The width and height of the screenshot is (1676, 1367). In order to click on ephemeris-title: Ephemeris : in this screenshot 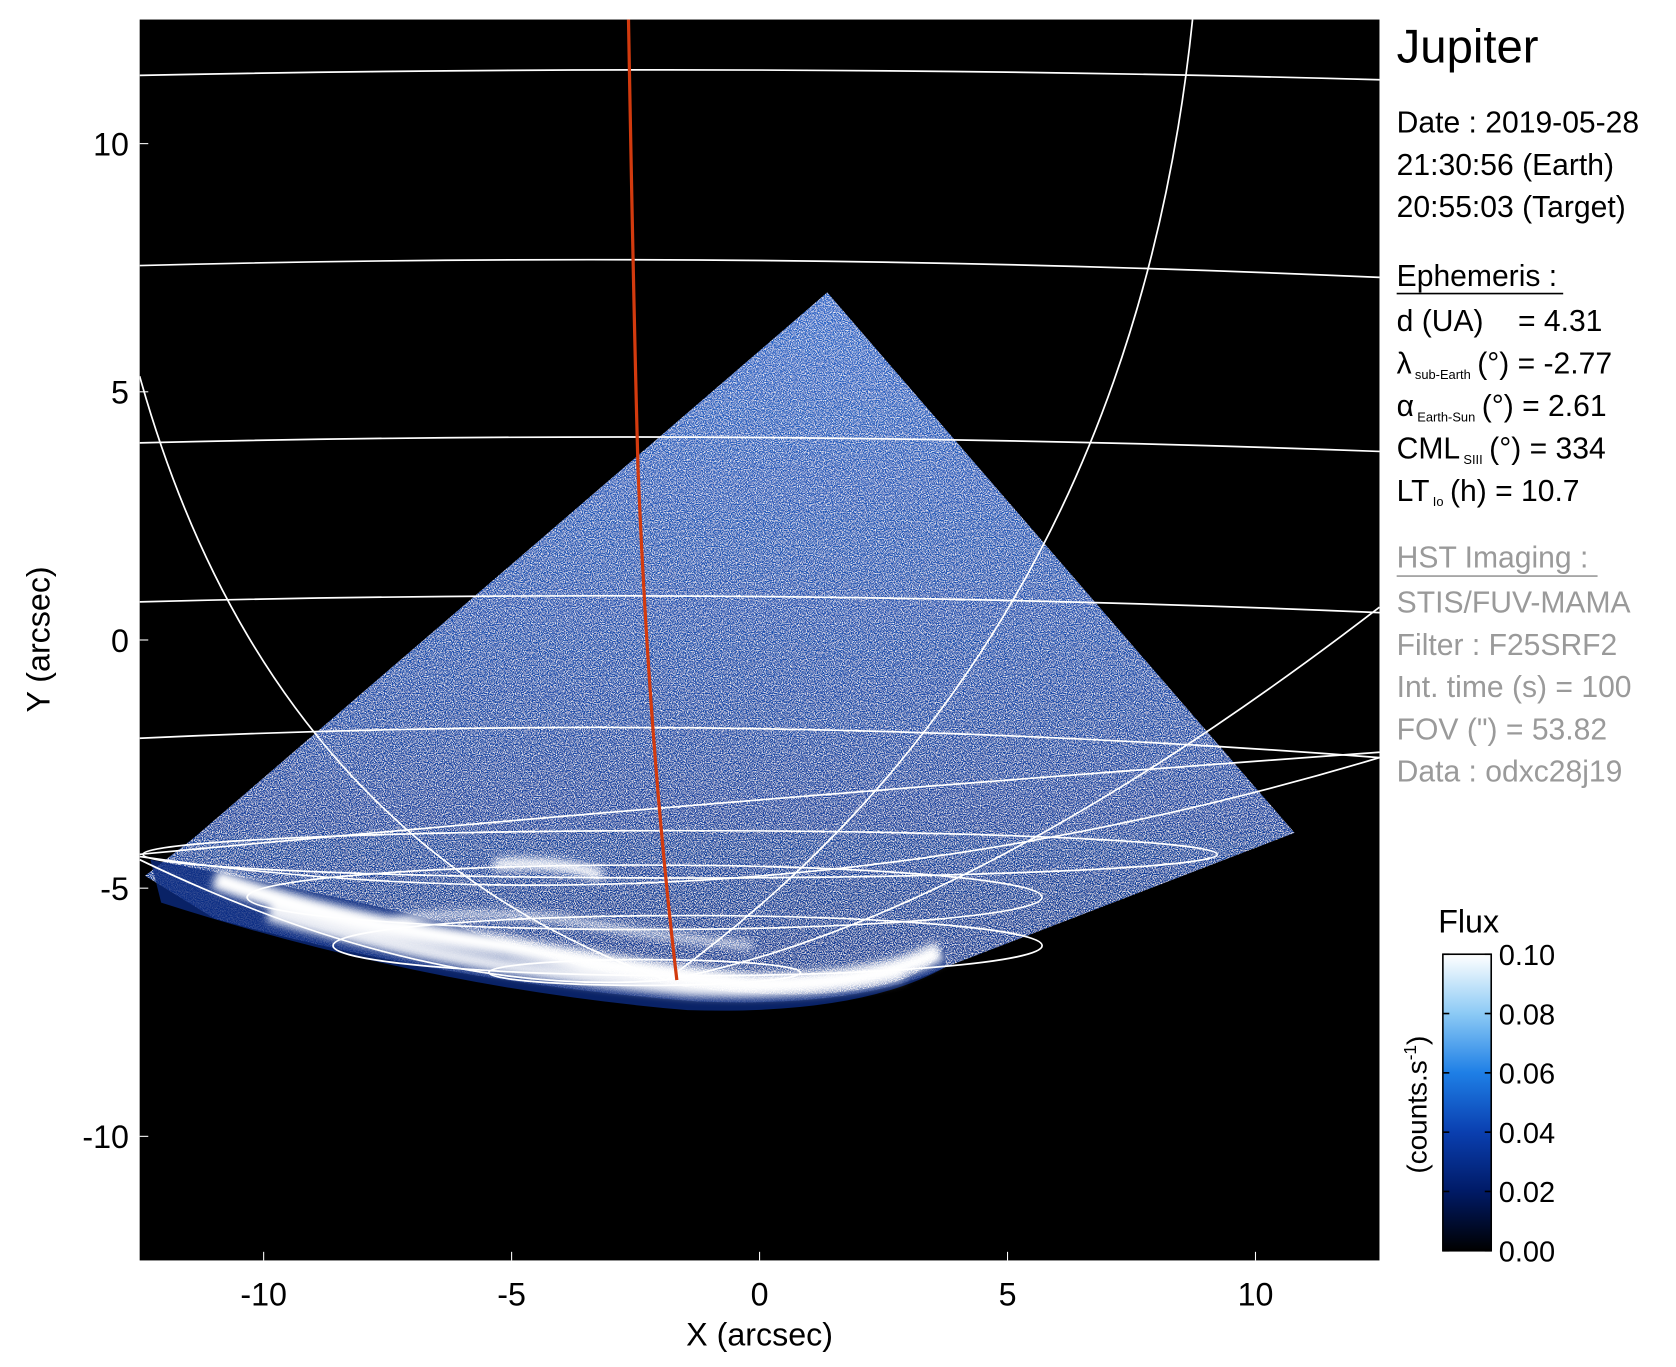, I will do `click(1477, 276)`.